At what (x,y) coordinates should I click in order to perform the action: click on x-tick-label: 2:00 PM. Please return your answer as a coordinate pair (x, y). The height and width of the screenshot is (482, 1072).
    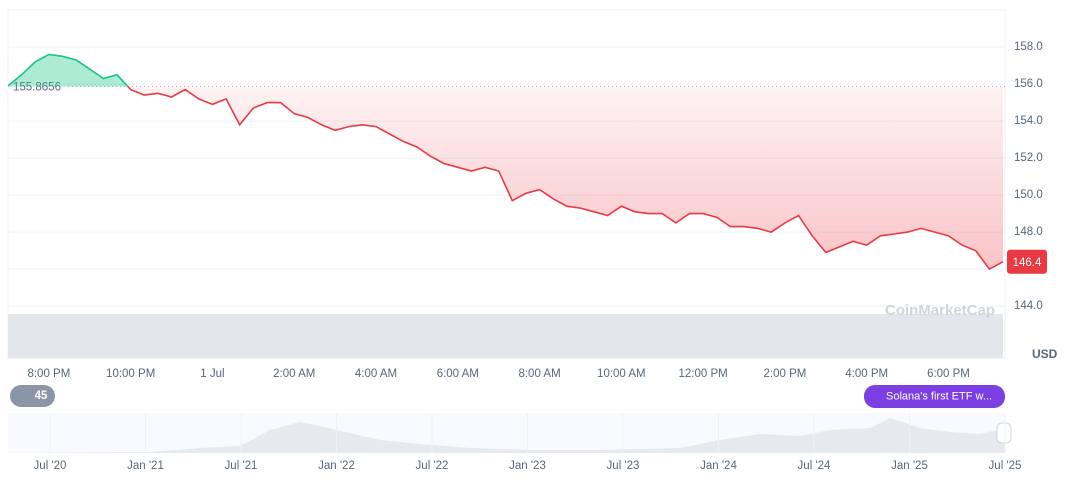
    Looking at the image, I should click on (785, 374).